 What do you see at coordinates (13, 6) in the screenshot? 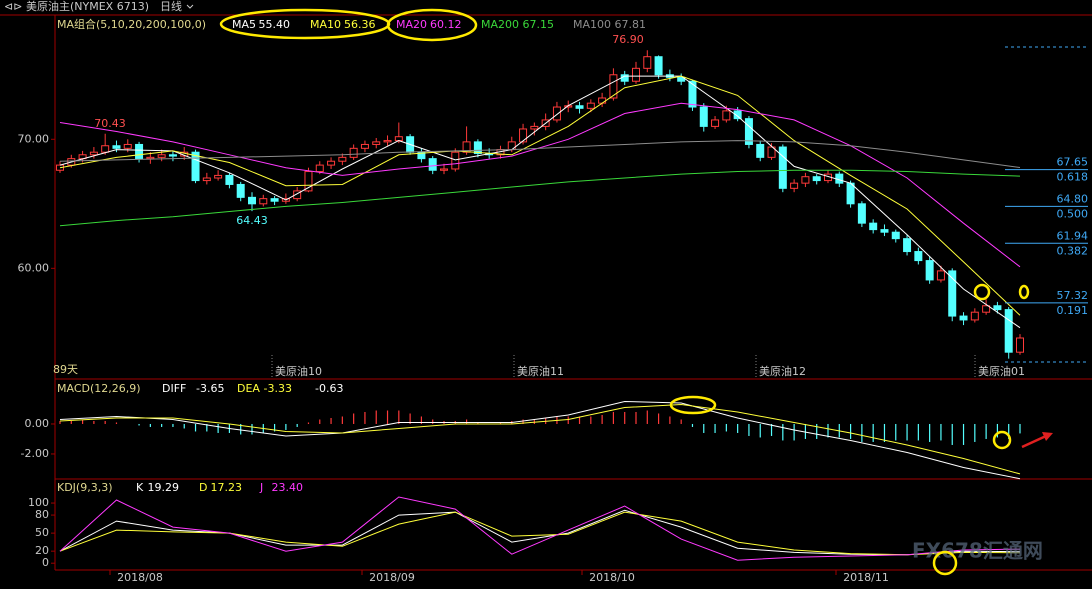
I see `icon: ⊲⊳` at bounding box center [13, 6].